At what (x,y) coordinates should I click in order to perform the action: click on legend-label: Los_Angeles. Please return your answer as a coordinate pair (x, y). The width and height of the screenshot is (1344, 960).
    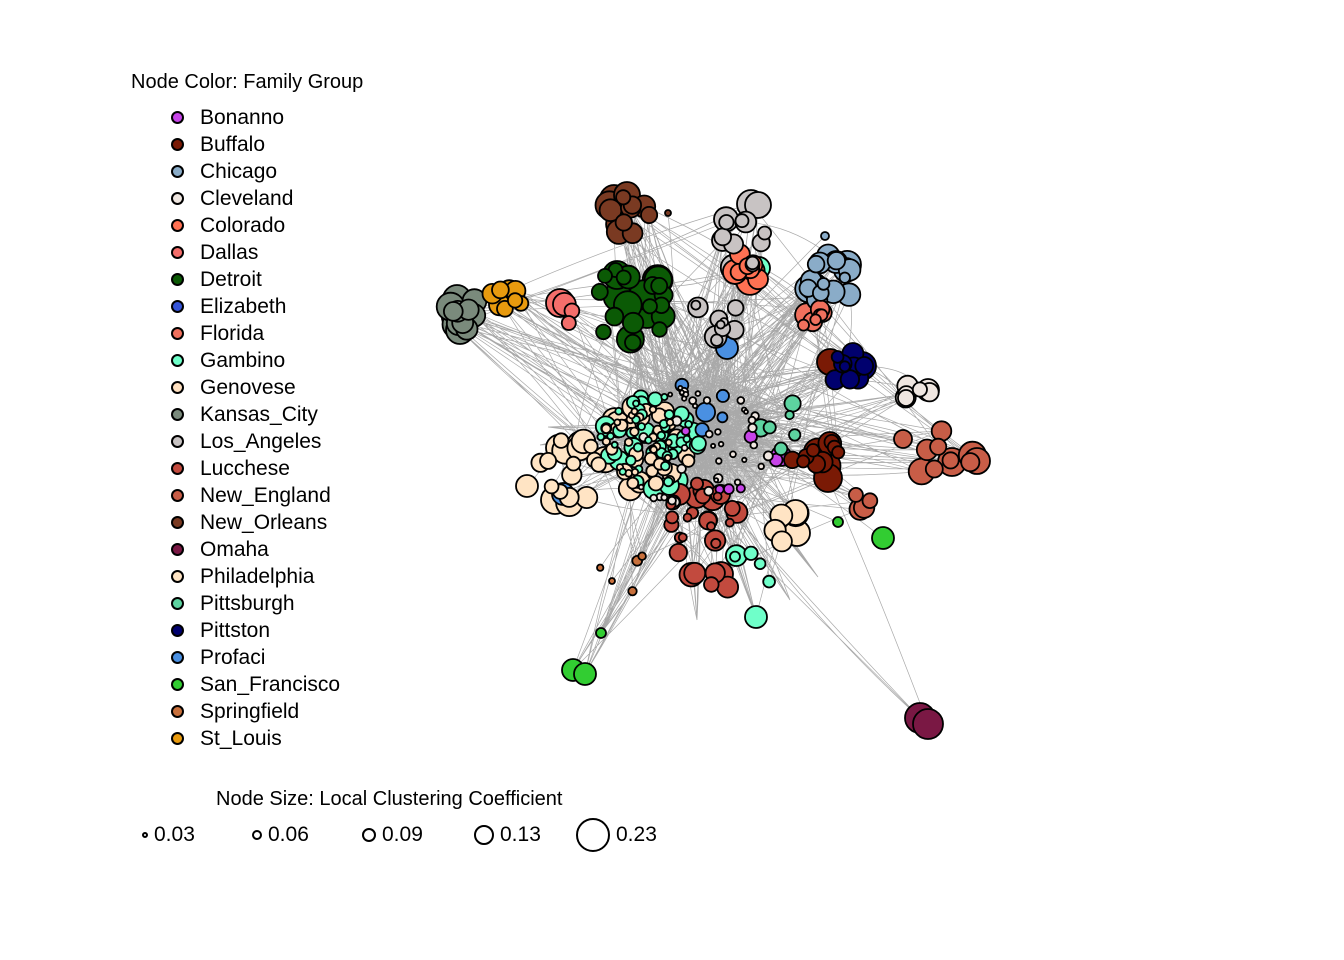
    Looking at the image, I should click on (261, 441).